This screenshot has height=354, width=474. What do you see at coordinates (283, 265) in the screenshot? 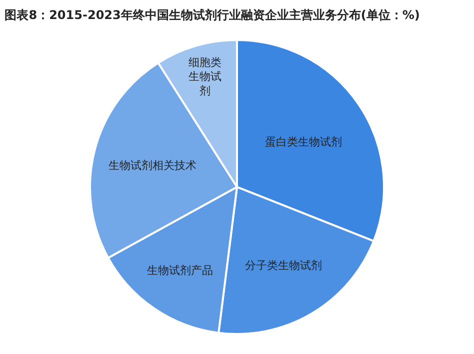
I see `slice-label: 分子类生物试剂` at bounding box center [283, 265].